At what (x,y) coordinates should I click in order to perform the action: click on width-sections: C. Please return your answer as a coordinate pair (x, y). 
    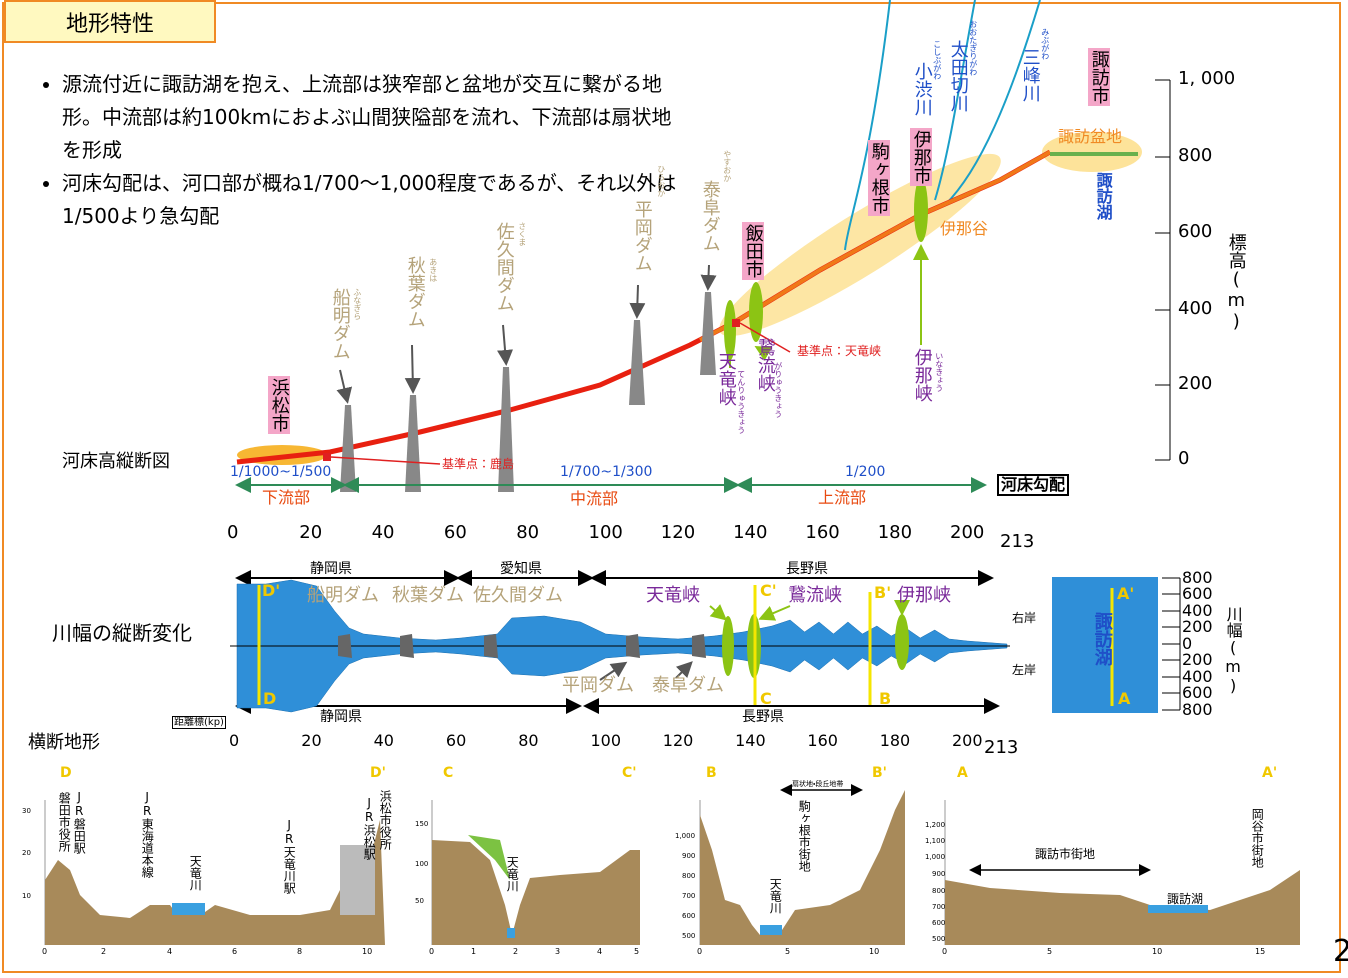
    Looking at the image, I should click on (766, 698).